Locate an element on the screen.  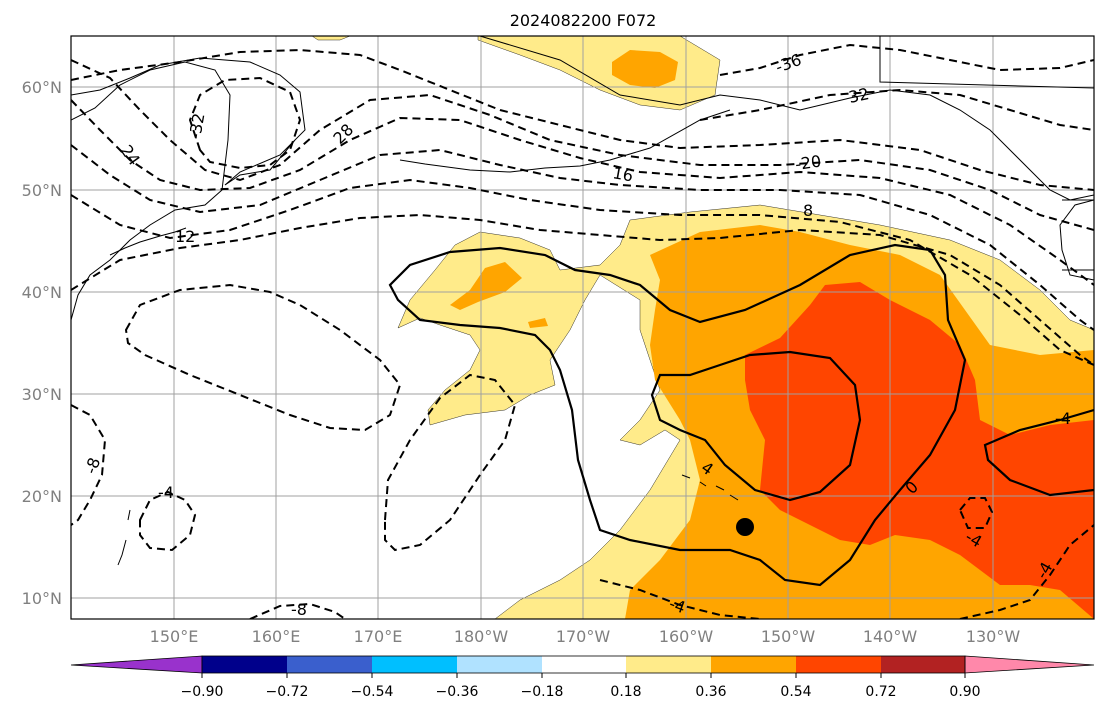
lon-label: 130°W is located at coordinates (993, 636).